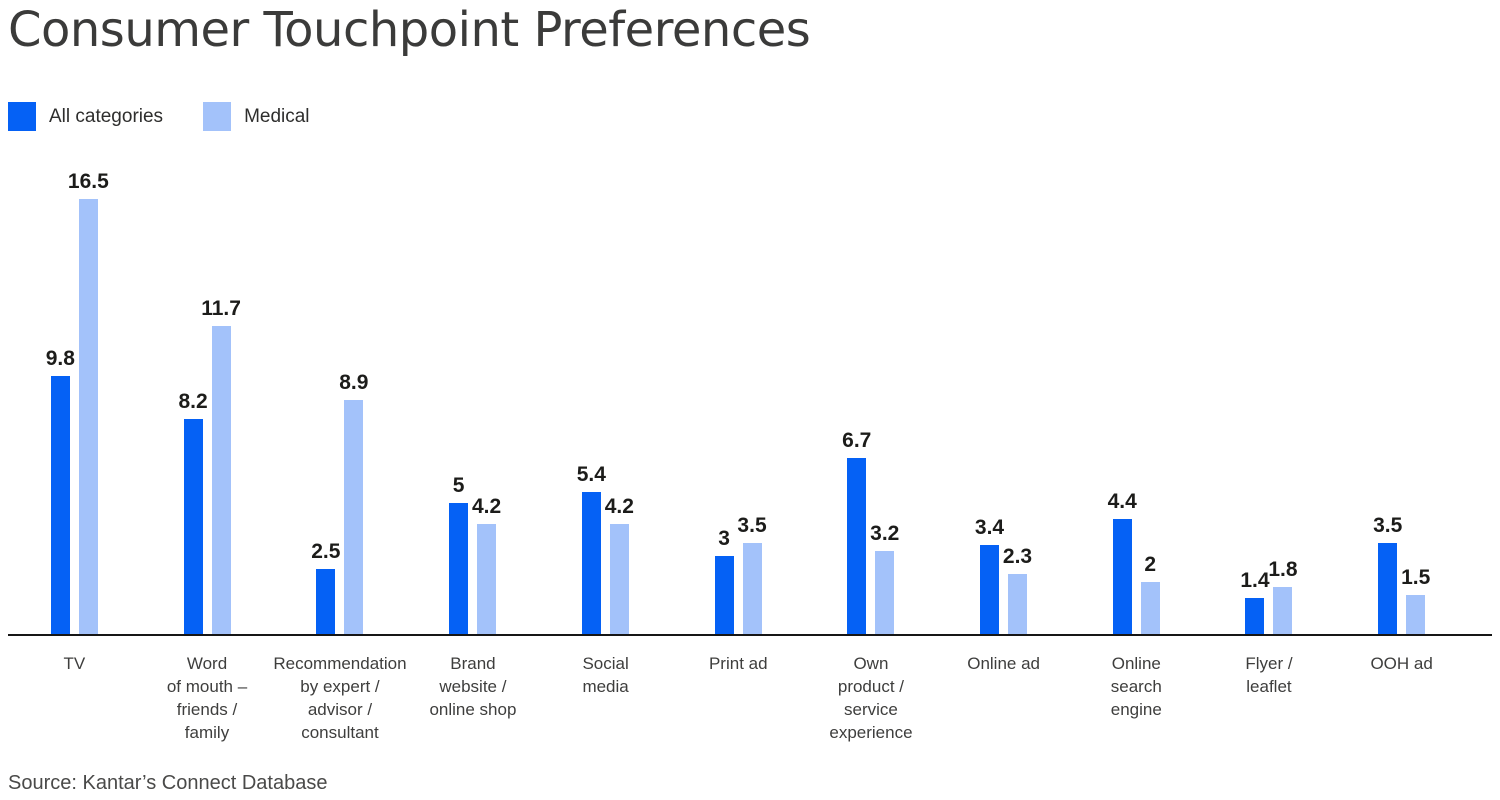 This screenshot has height=800, width=1500. Describe the element at coordinates (738, 405) in the screenshot. I see `bar-group-print-ad: 3 3.5` at that location.